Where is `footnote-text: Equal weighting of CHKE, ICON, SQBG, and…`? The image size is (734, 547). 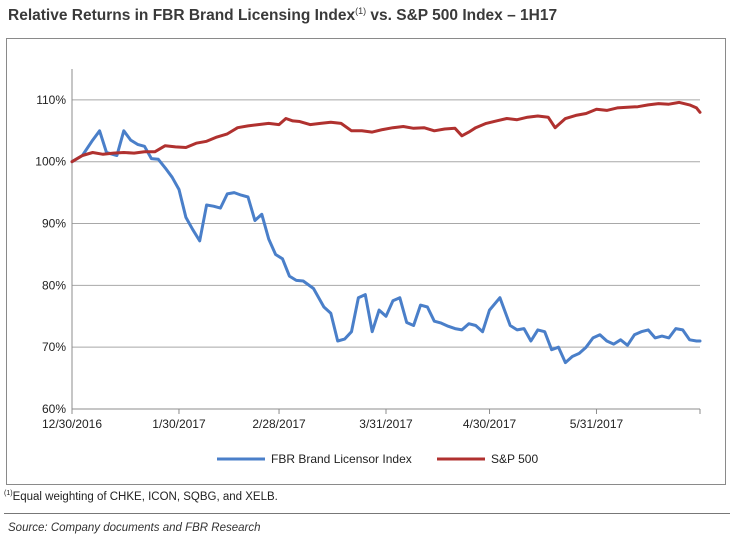 footnote-text: Equal weighting of CHKE, ICON, SQBG, and… is located at coordinates (145, 496).